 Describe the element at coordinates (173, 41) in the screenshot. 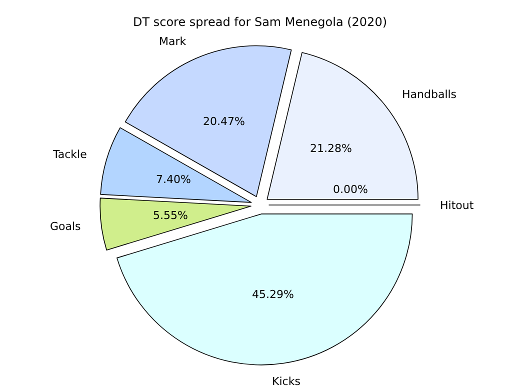

I see `slice-label: Mark` at that location.